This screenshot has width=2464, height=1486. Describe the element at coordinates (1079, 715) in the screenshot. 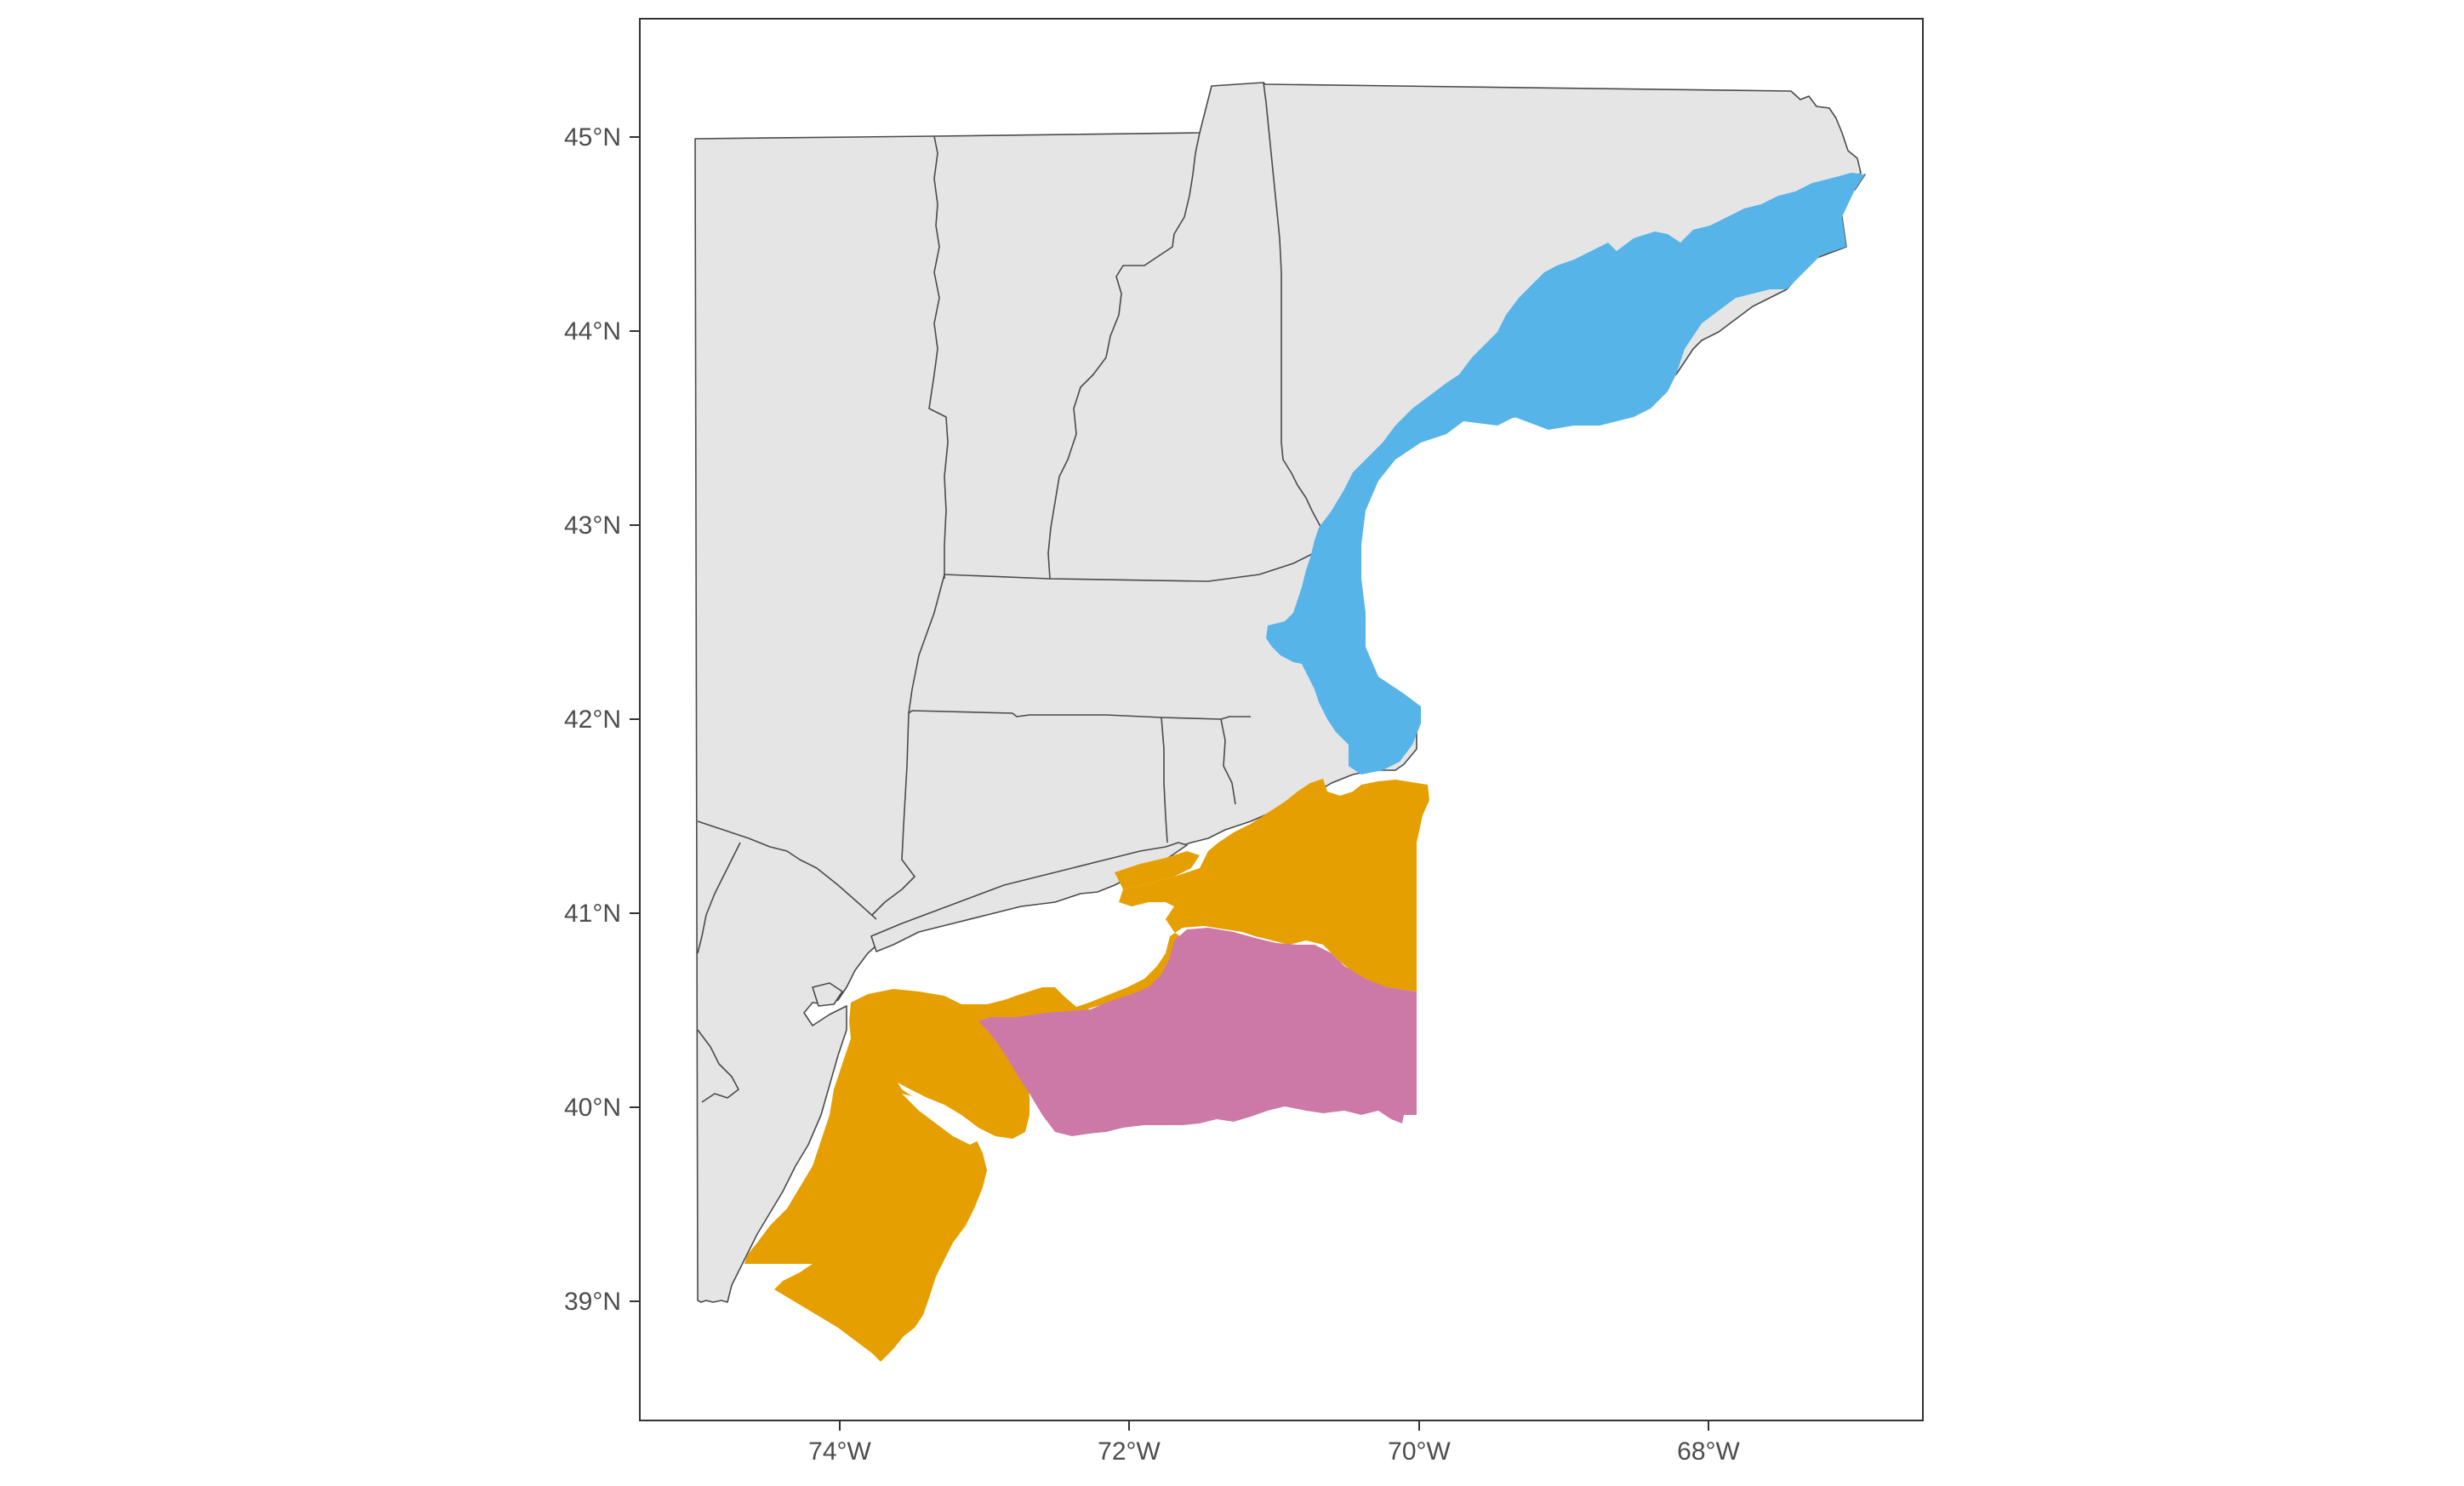

I see `border-ma-south` at that location.